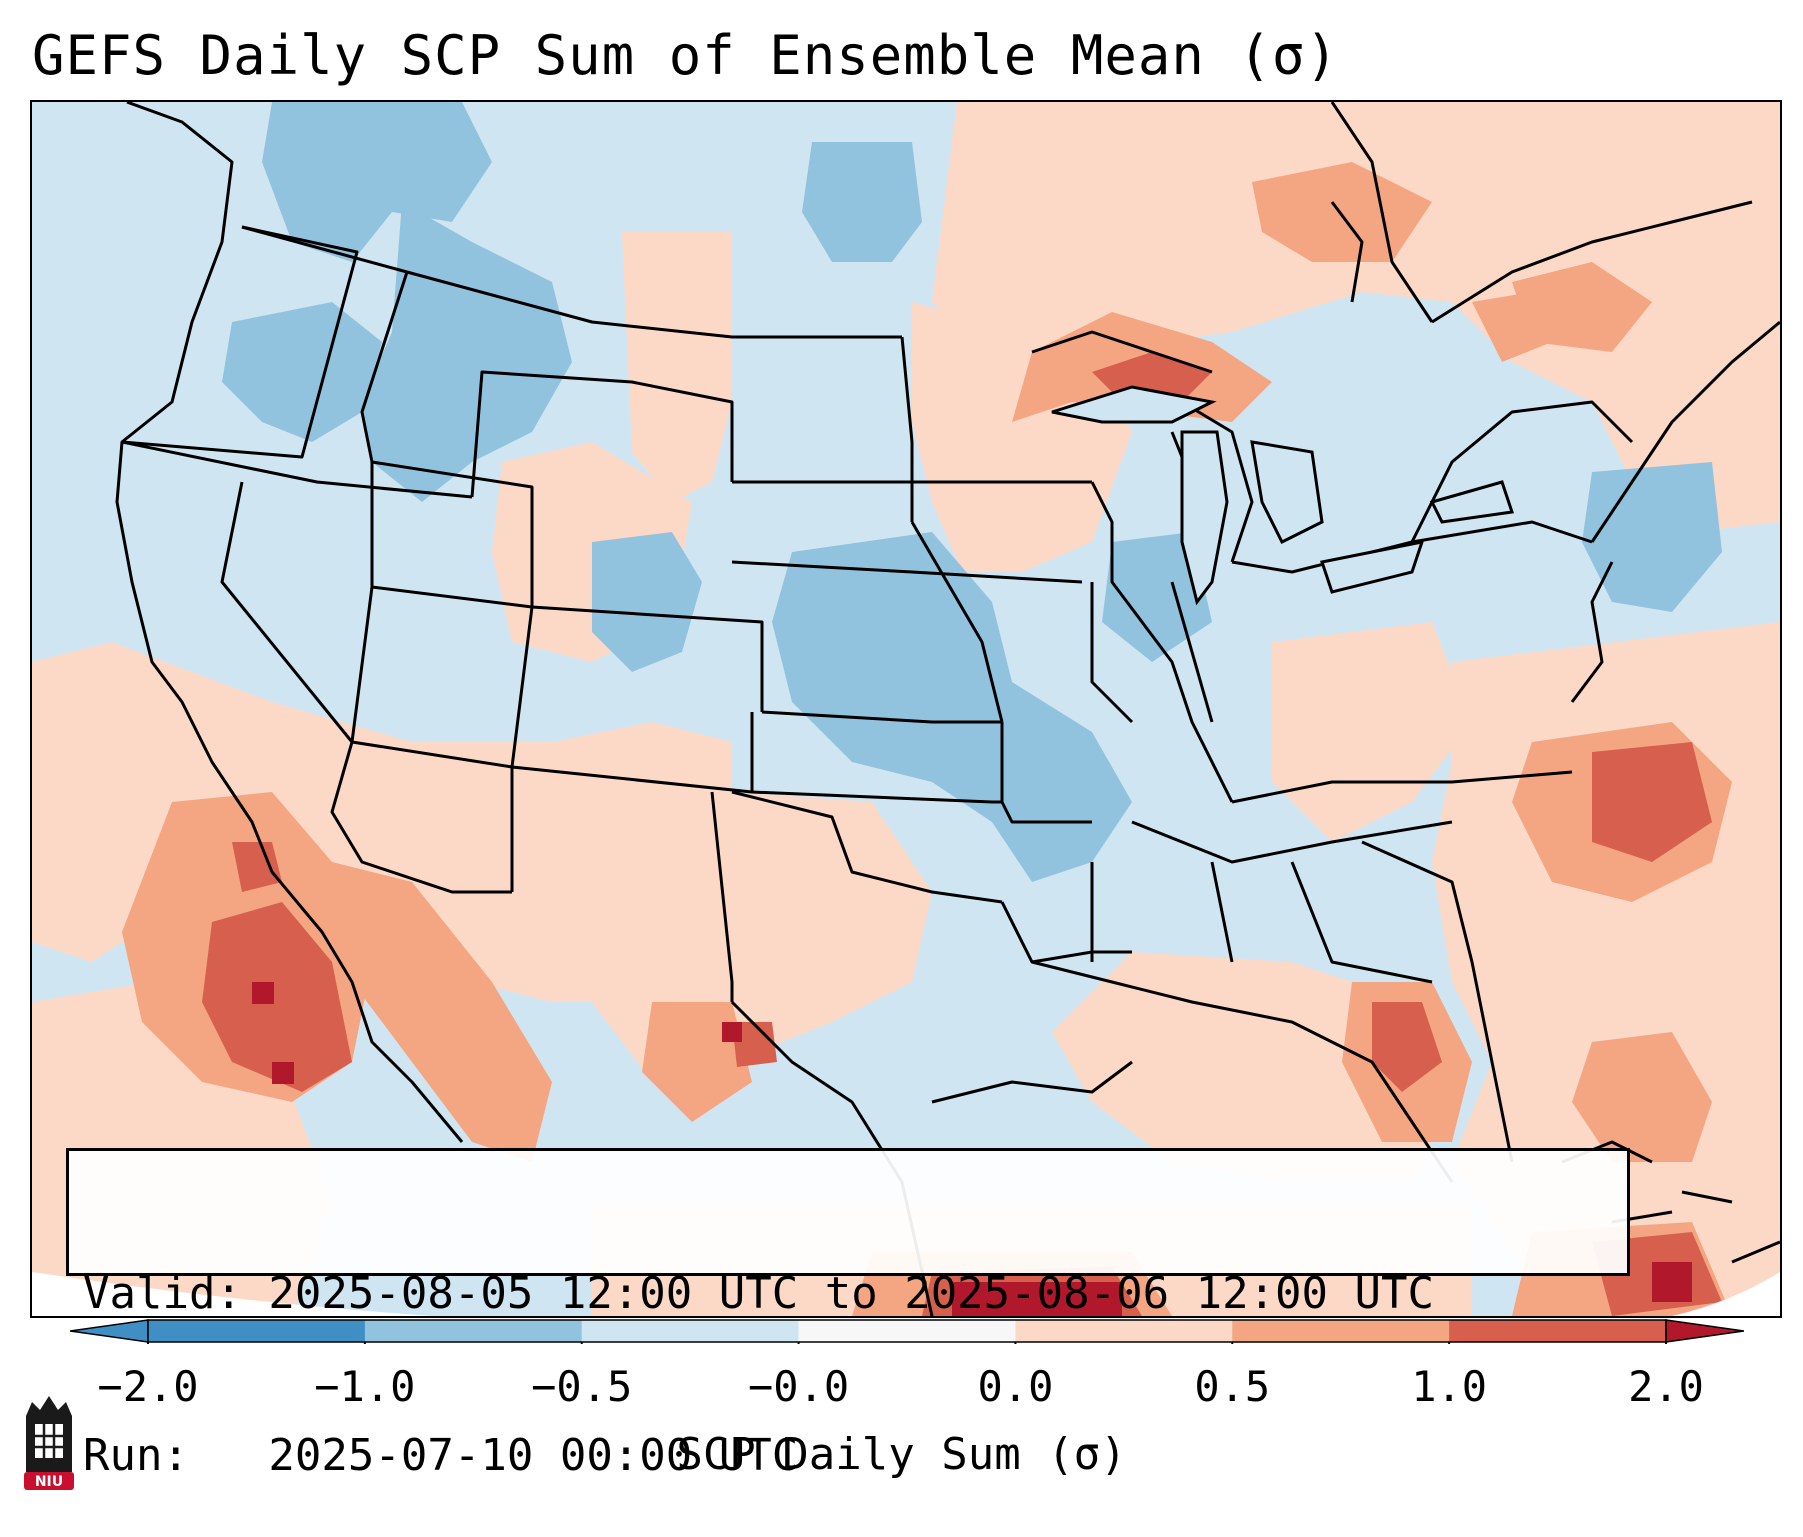 The image size is (1803, 1537). Describe the element at coordinates (1704, 1331) in the screenshot. I see `colorbar-extend-high` at that location.